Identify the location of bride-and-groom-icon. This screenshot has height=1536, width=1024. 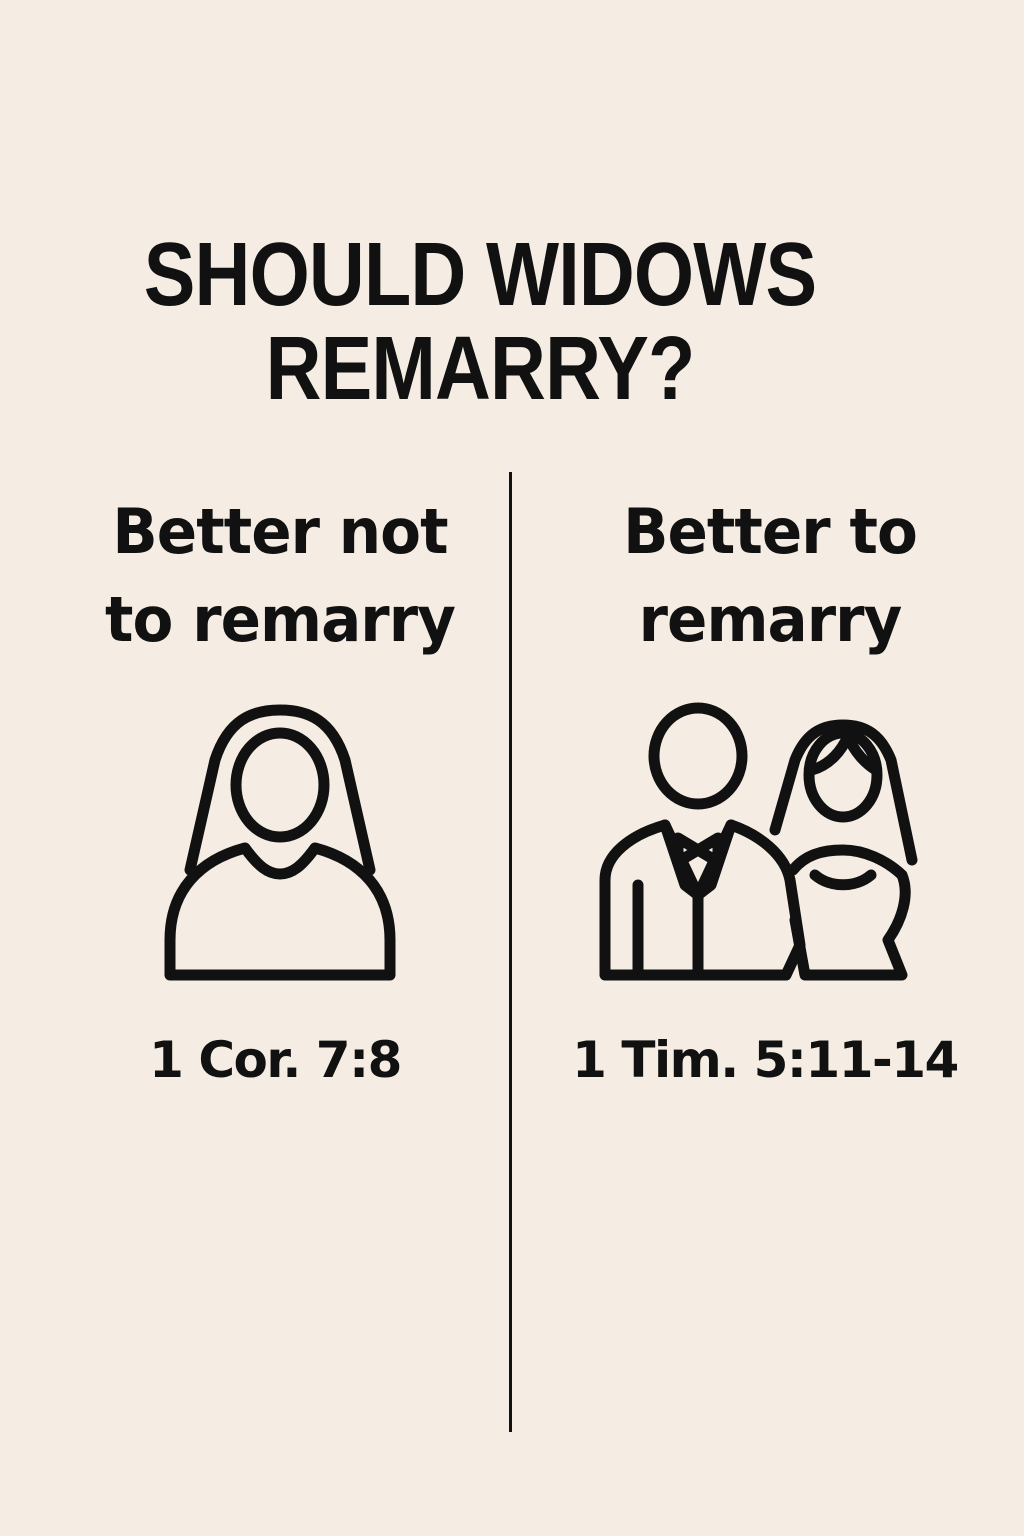
(758, 841).